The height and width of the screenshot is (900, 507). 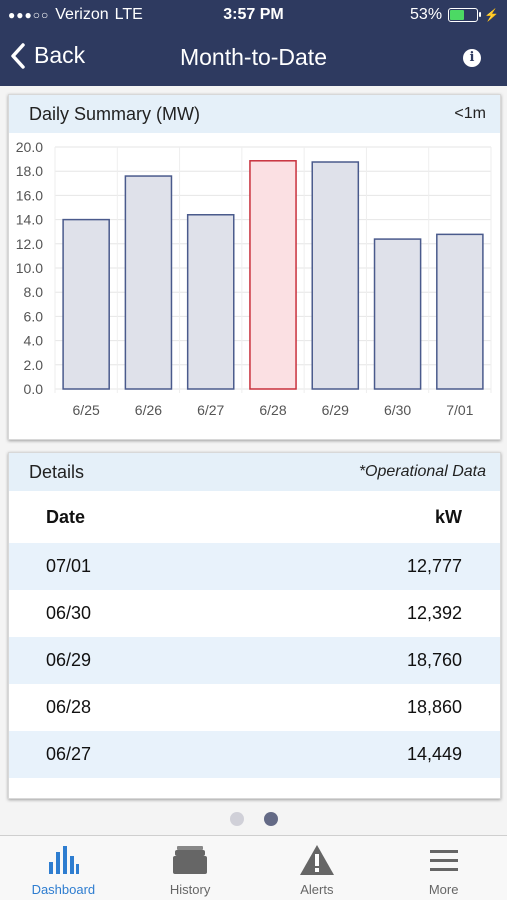 I want to click on tab-more: More, so click(x=443, y=868).